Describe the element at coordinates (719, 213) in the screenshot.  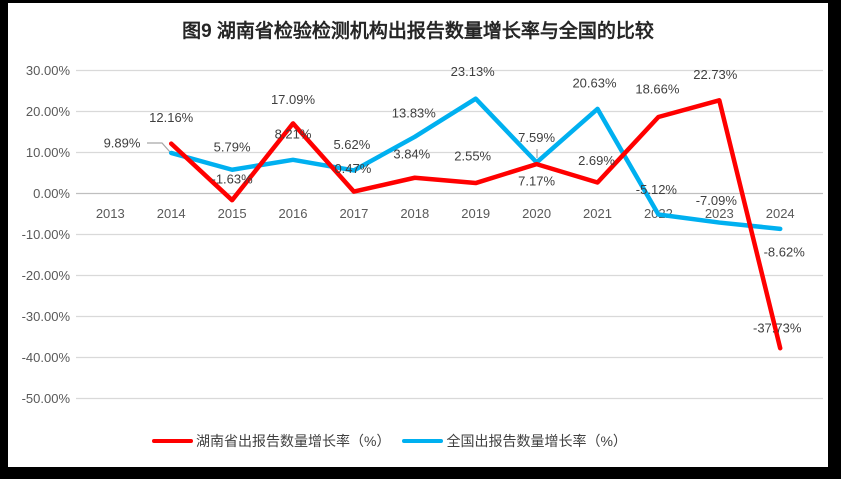
I see `svg-text: 2023` at that location.